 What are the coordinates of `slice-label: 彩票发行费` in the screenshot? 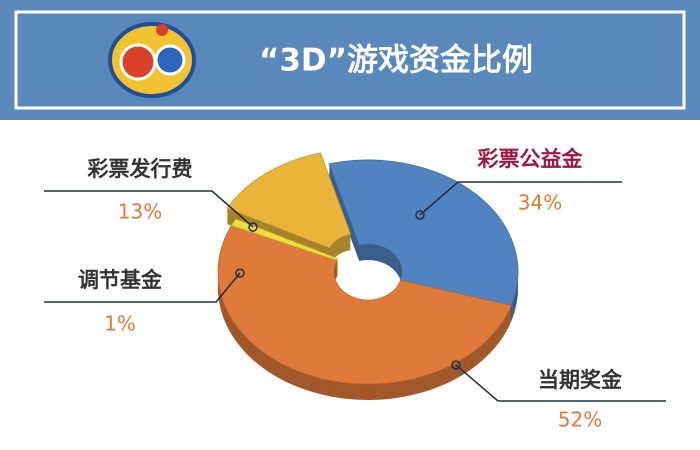 It's located at (140, 169).